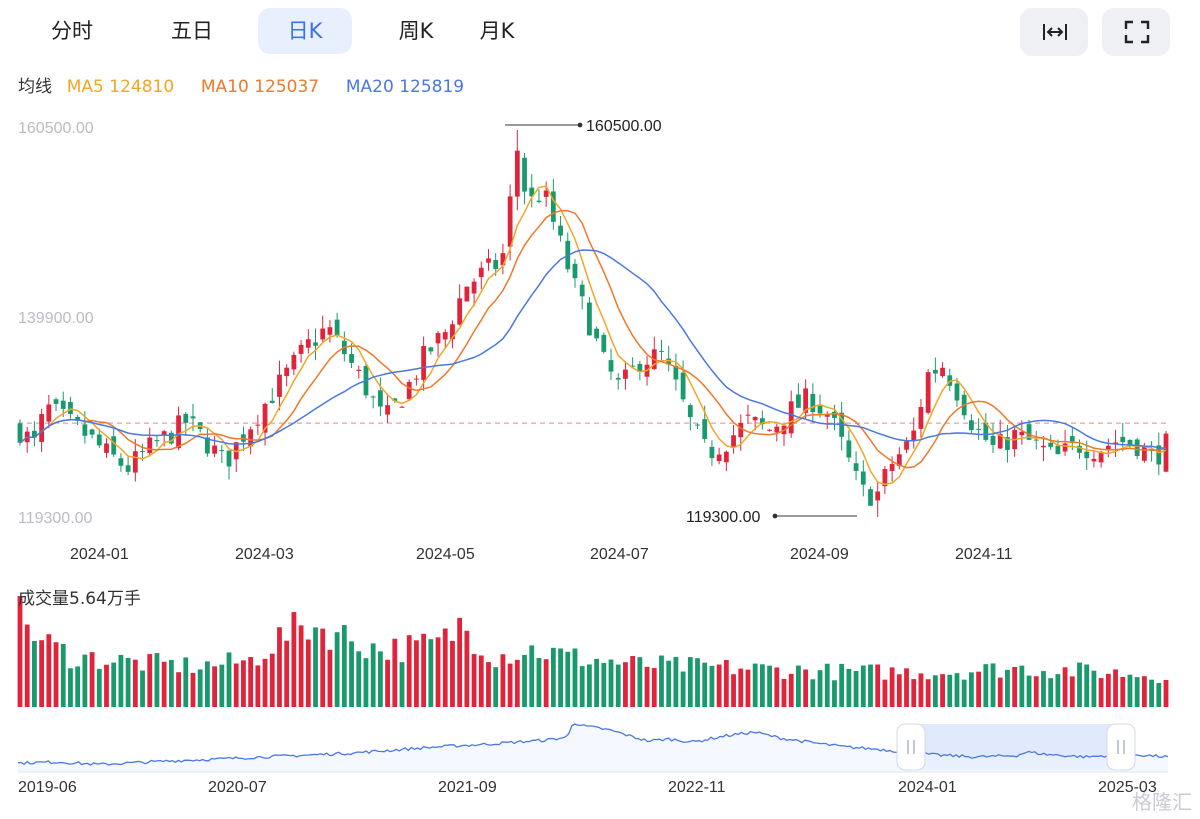 Image resolution: width=1200 pixels, height=819 pixels. I want to click on legend-label: 均线, so click(35, 87).